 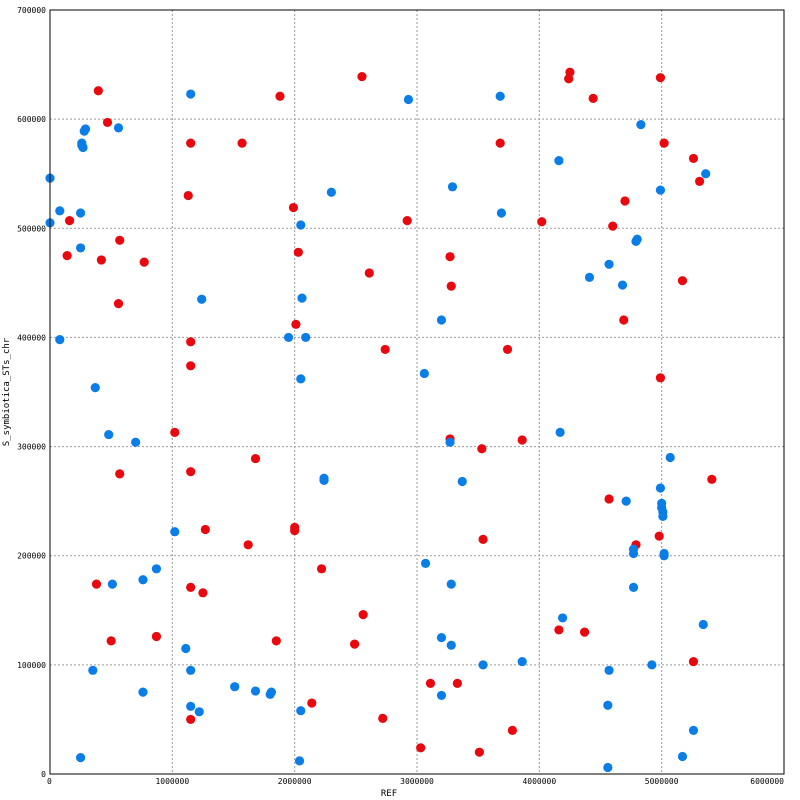 What do you see at coordinates (295, 781) in the screenshot?
I see `x-tick-label: 2000000` at bounding box center [295, 781].